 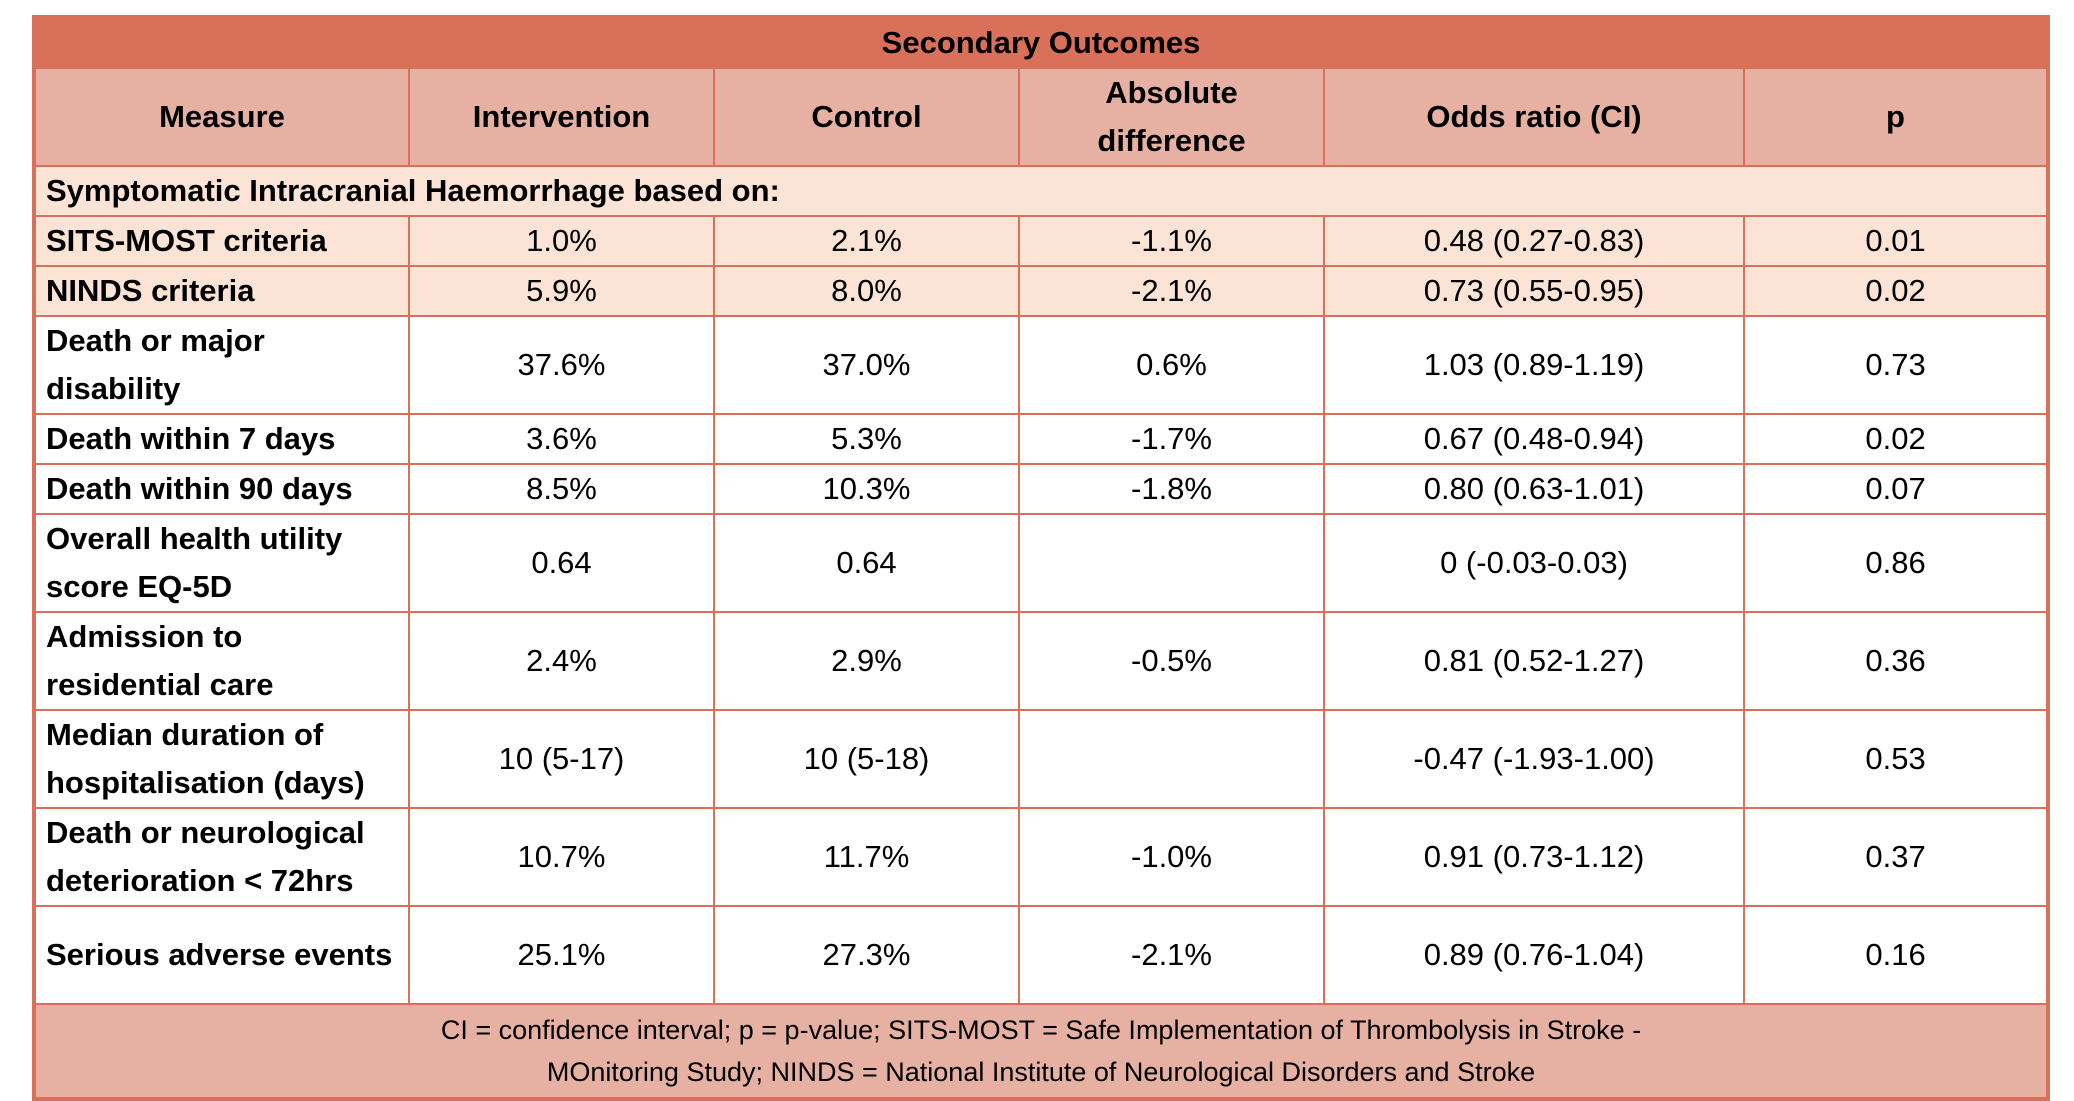 What do you see at coordinates (1534, 291) in the screenshot?
I see `row-odds-ratio: 0.73 (0.55-0.95)` at bounding box center [1534, 291].